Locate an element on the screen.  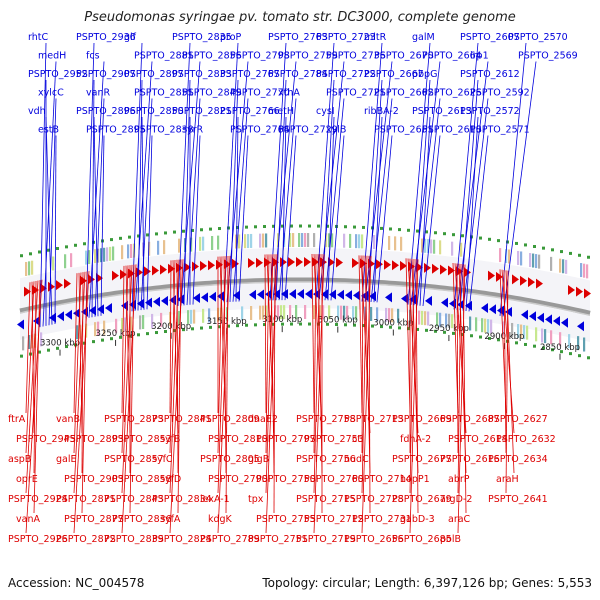
reverse-gene-label: PSPTO_2677 is located at coordinates (422, 459).